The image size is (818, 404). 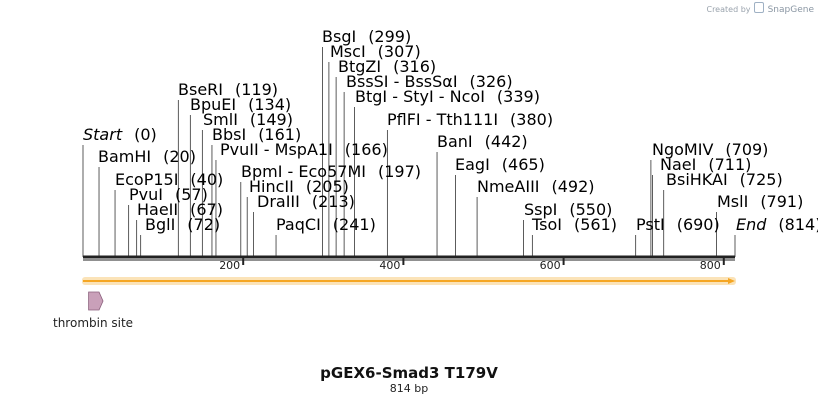 I want to click on map-title: pGEX6-Smad3 T179V, so click(x=409, y=373).